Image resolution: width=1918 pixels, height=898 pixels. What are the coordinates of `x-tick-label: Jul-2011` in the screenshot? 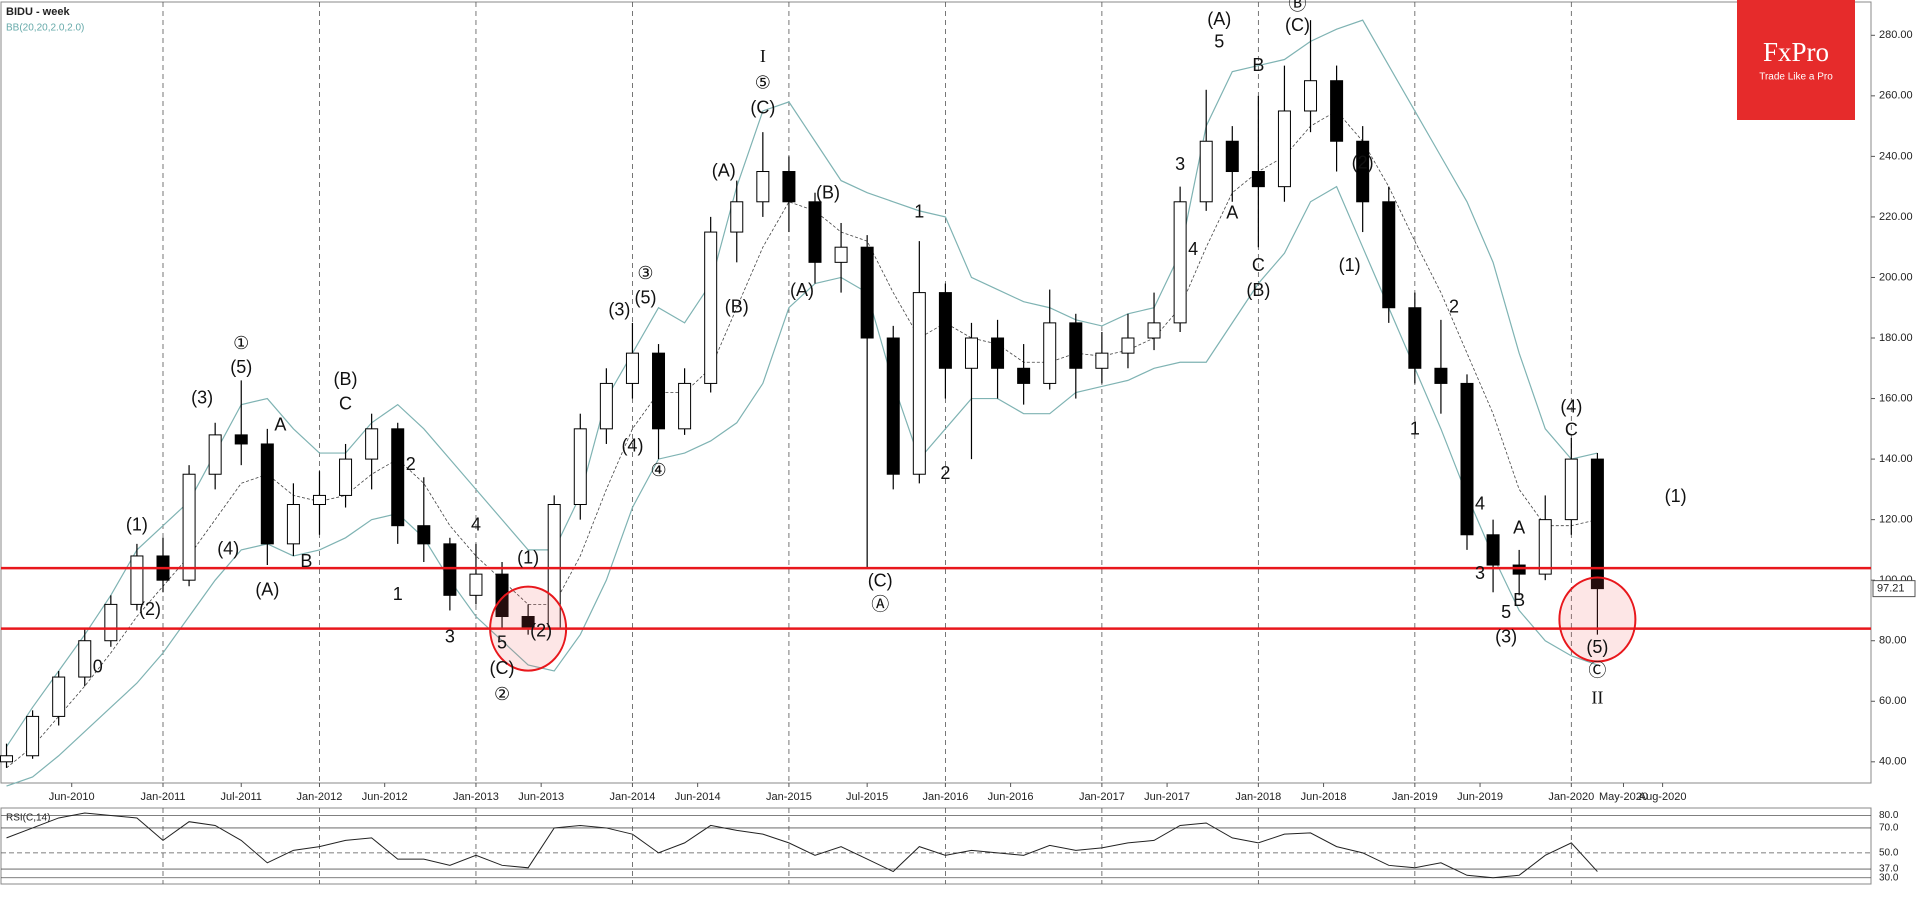 It's located at (241, 797).